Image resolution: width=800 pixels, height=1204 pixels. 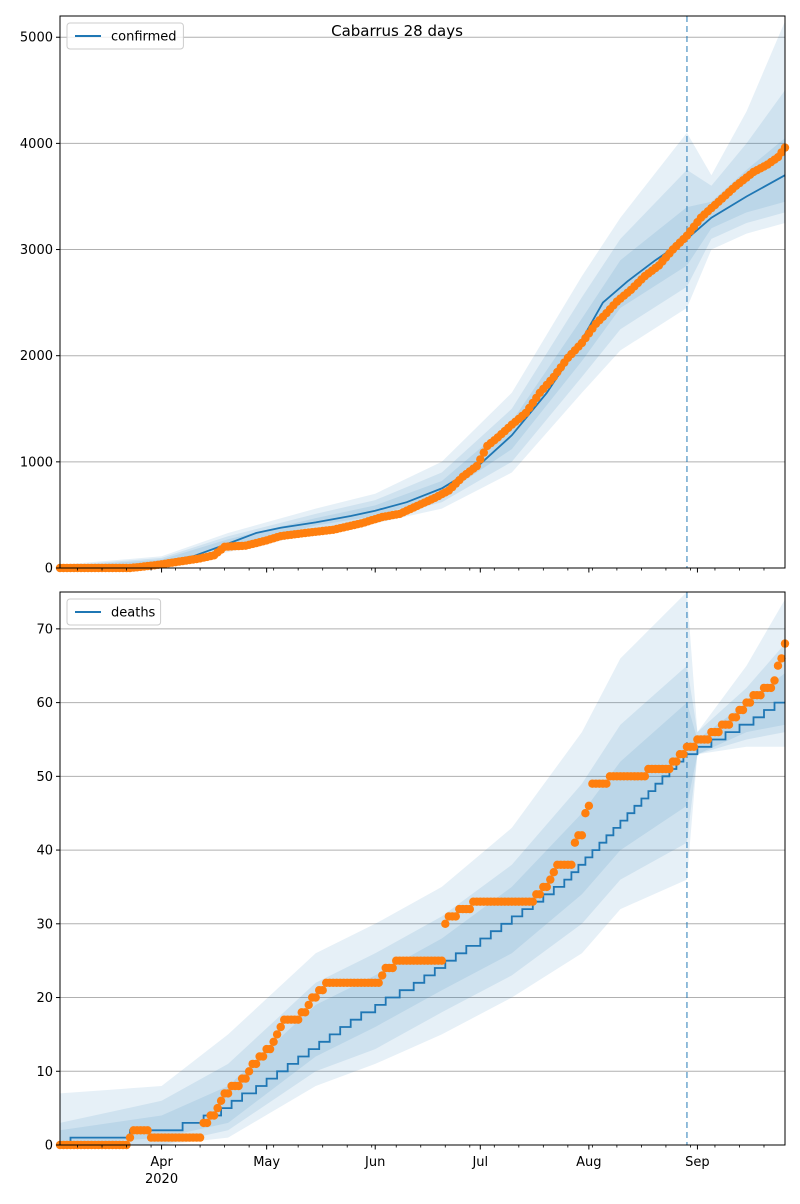 What do you see at coordinates (133, 613) in the screenshot?
I see `legend-label: deaths` at bounding box center [133, 613].